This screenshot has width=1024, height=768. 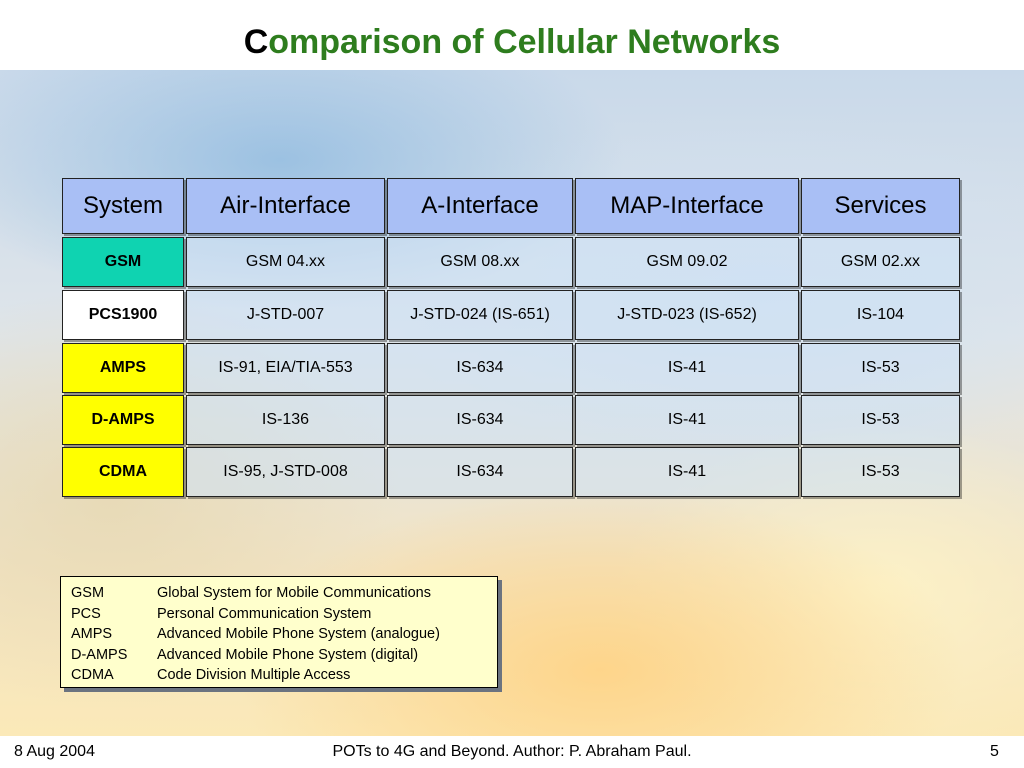 What do you see at coordinates (880, 206) in the screenshot?
I see `header-services: Services` at bounding box center [880, 206].